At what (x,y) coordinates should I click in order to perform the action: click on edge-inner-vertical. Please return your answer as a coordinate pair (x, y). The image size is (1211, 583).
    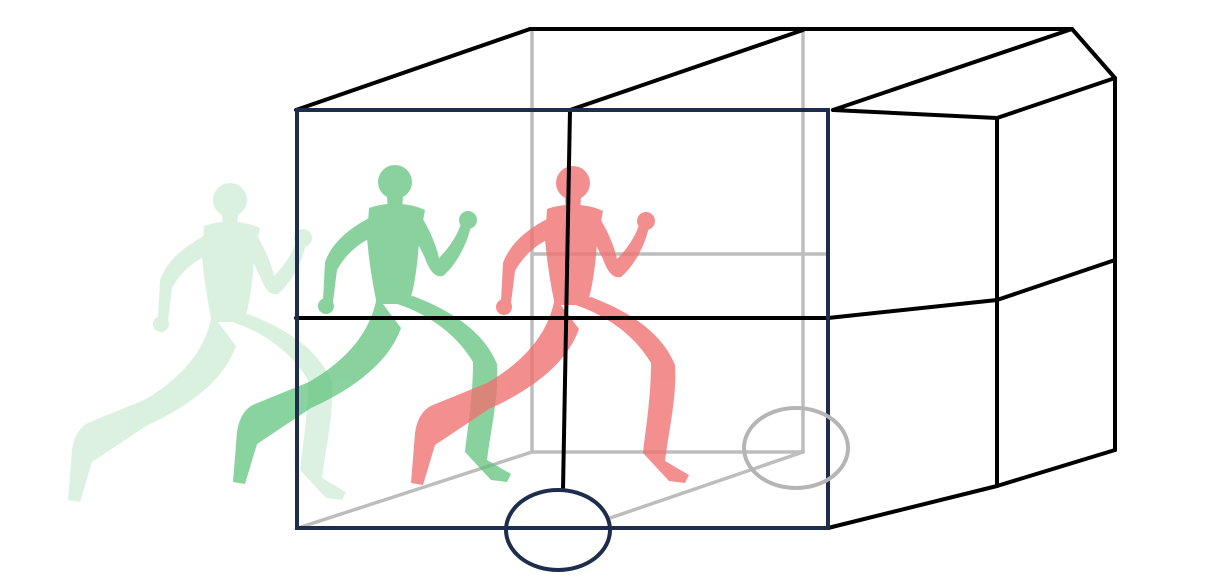
    Looking at the image, I should click on (566, 300).